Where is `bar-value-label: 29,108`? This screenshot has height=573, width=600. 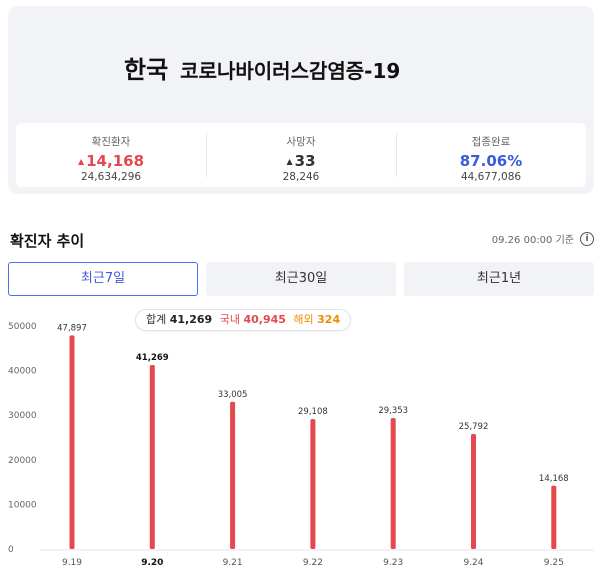 bar-value-label: 29,108 is located at coordinates (313, 412).